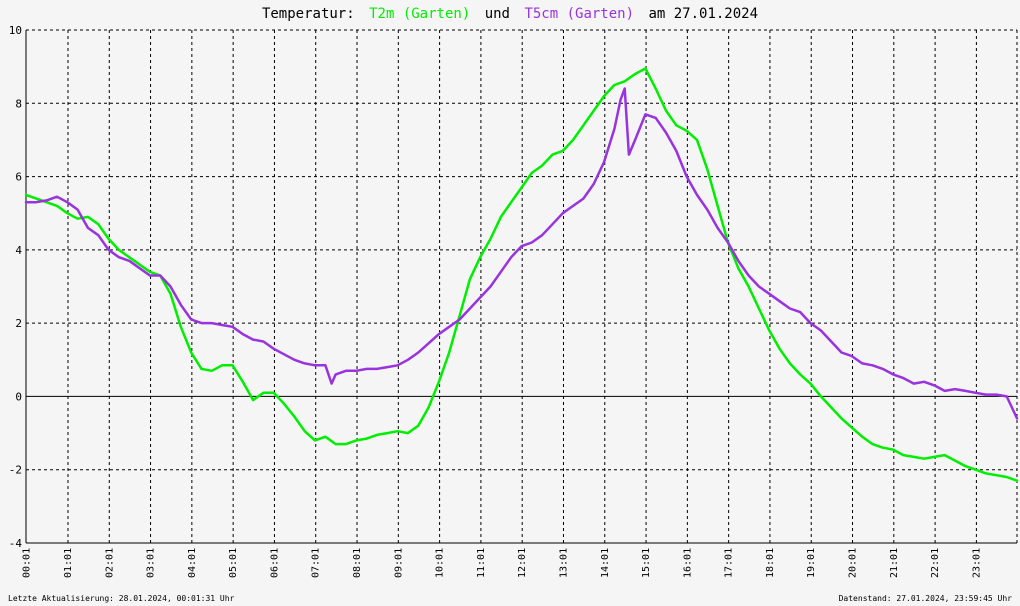 The width and height of the screenshot is (1020, 606). What do you see at coordinates (605, 563) in the screenshot?
I see `x-tick-label: 14:01` at bounding box center [605, 563].